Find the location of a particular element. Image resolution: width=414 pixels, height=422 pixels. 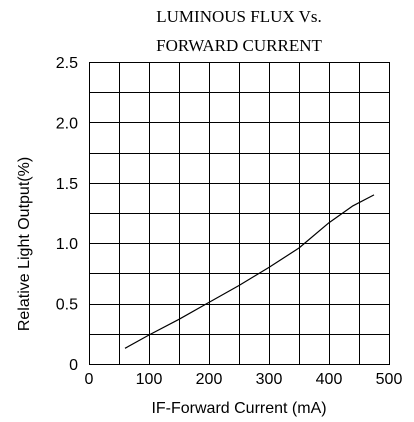

y-tick-label: 1.5 is located at coordinates (67, 184).